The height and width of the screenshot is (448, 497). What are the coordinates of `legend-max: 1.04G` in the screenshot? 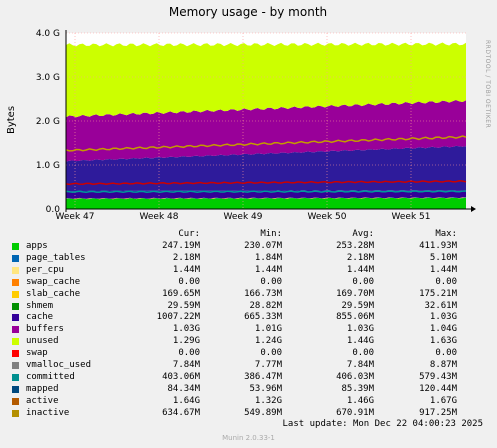 It's located at (443, 329).